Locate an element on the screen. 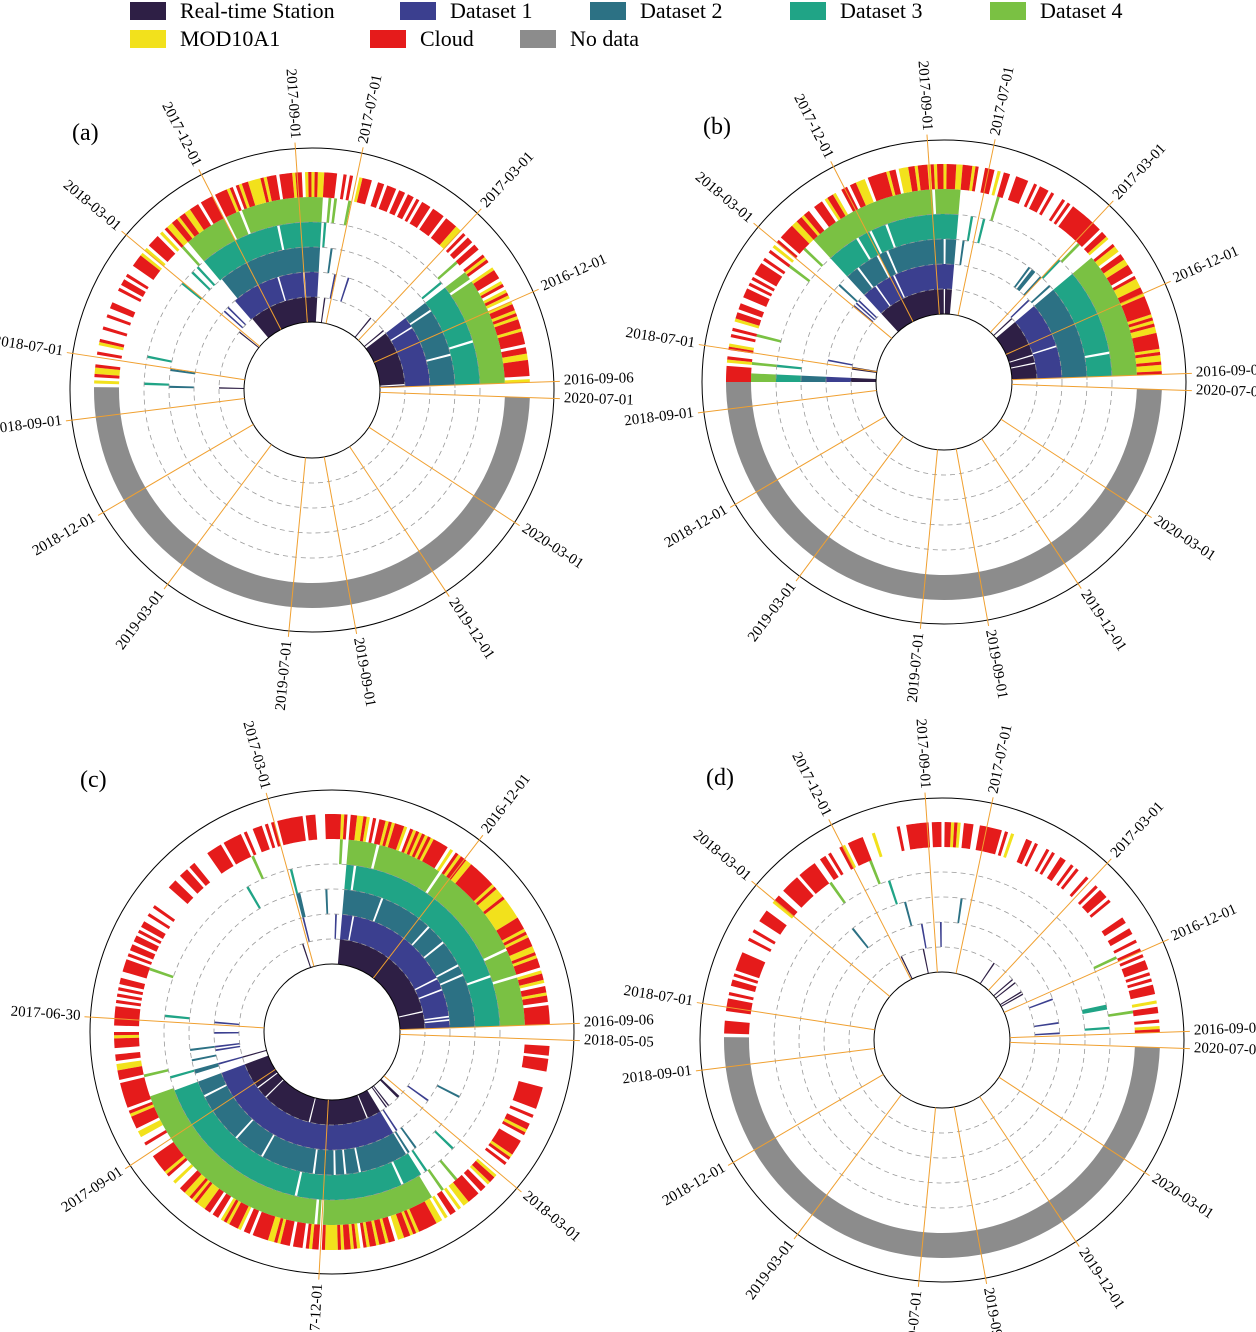 The image size is (1256, 1332). date-label: 2018-07-01 is located at coordinates (661, 338).